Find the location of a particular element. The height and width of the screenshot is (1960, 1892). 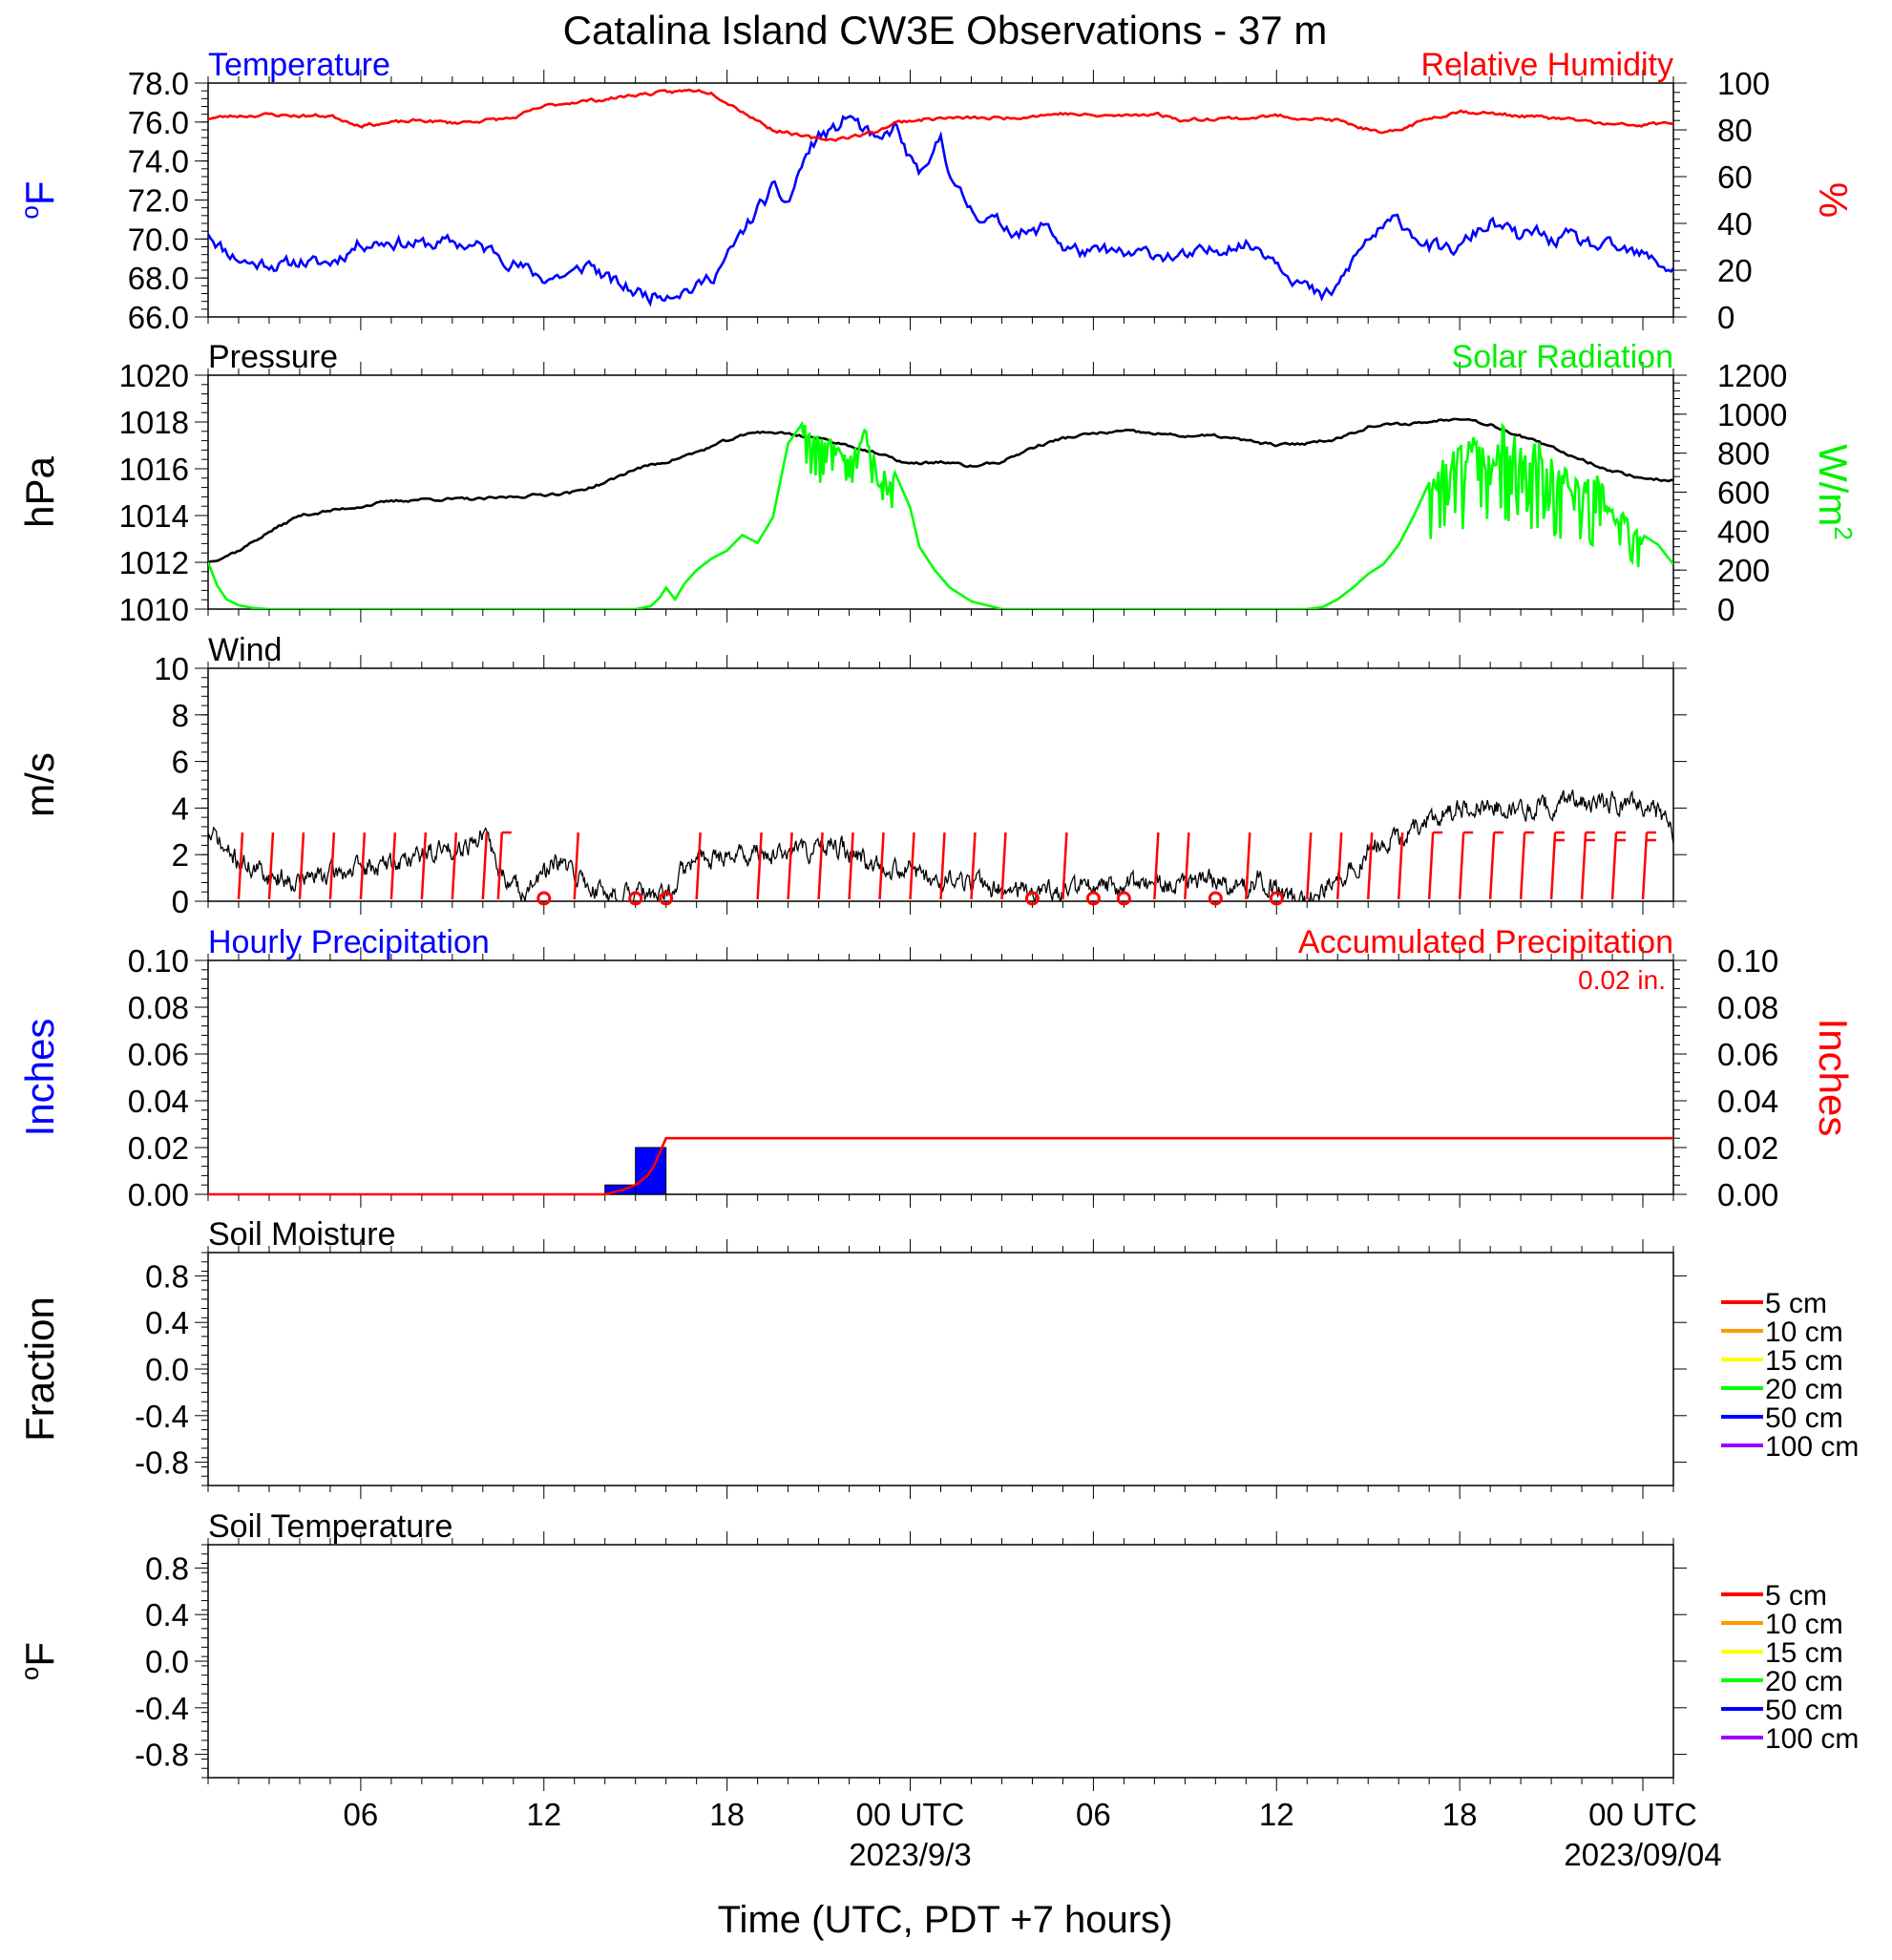

y-tick-label: 1020 is located at coordinates (154, 375).